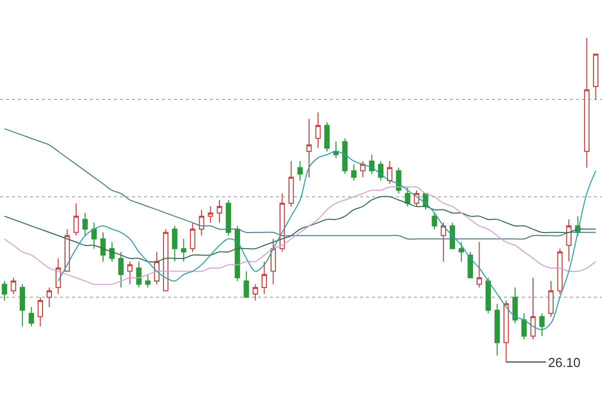  Describe the element at coordinates (564, 362) in the screenshot. I see `annotation: 26.10` at that location.